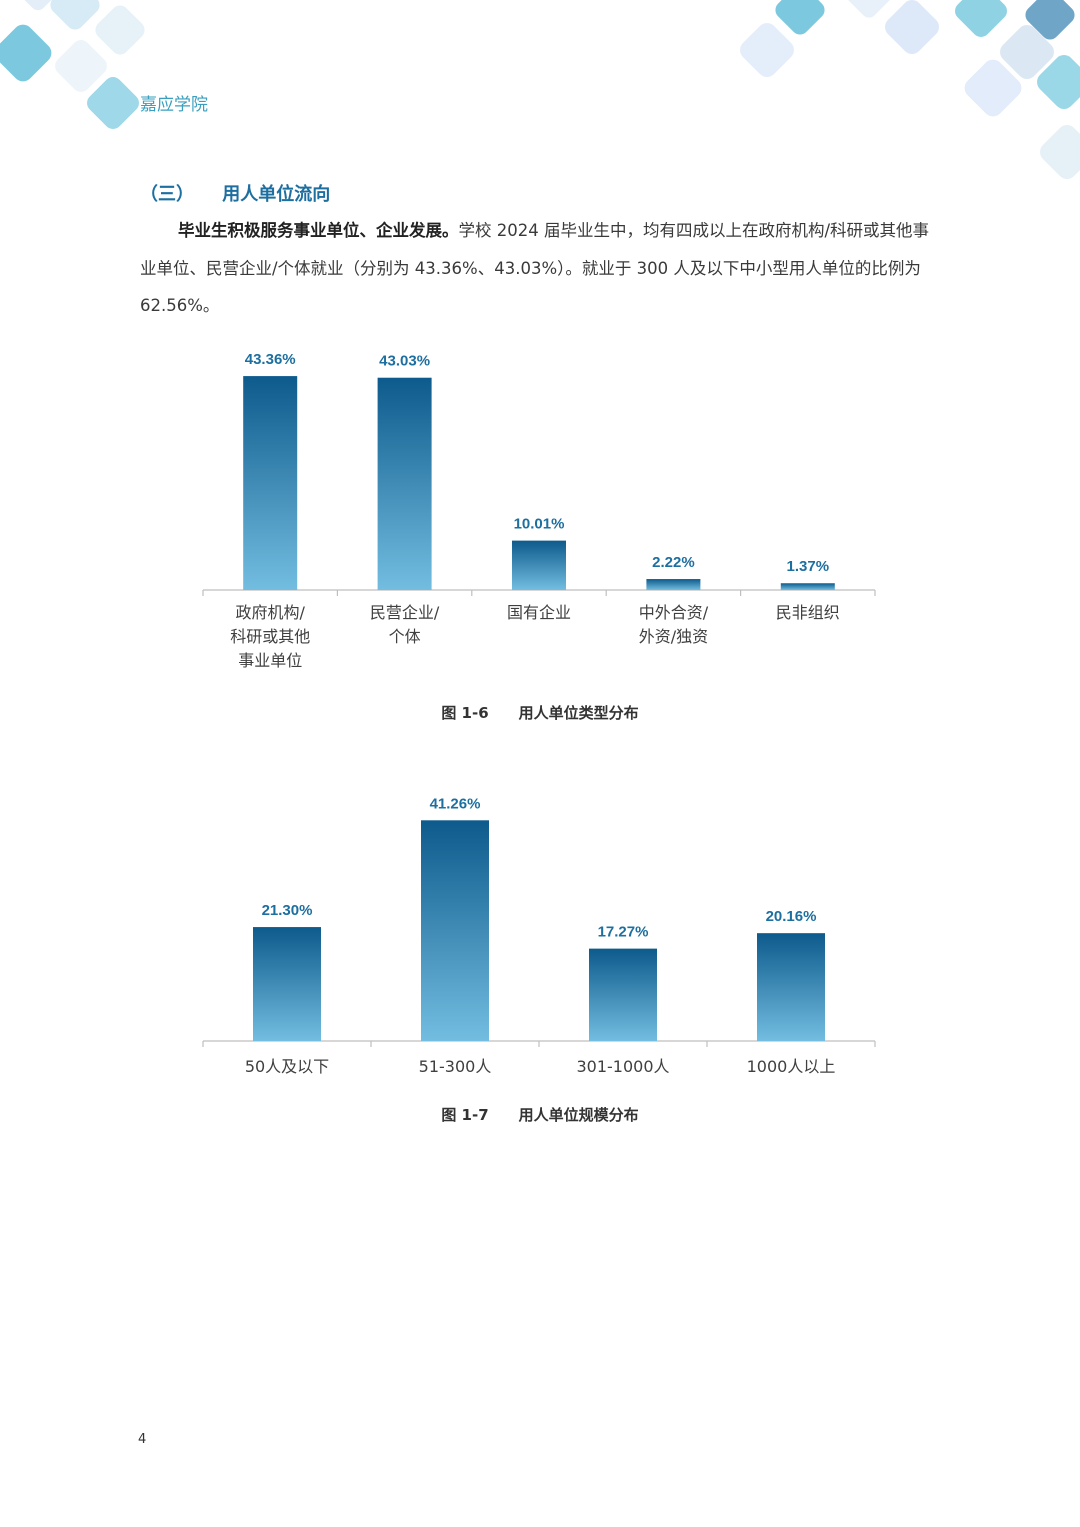 Image resolution: width=1080 pixels, height=1527 pixels. What do you see at coordinates (318, 230) in the screenshot?
I see `paragraph-lead: 毕业生积极服务事业单位、企业发展。` at bounding box center [318, 230].